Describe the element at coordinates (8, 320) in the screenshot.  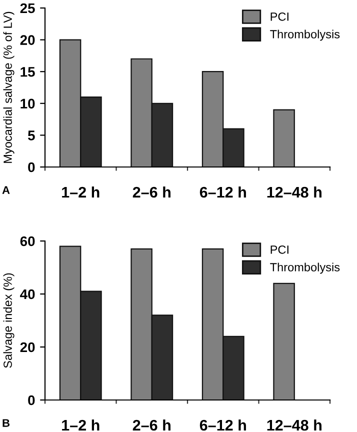
I see `y-axis-title: Salvage index (%)` at that location.